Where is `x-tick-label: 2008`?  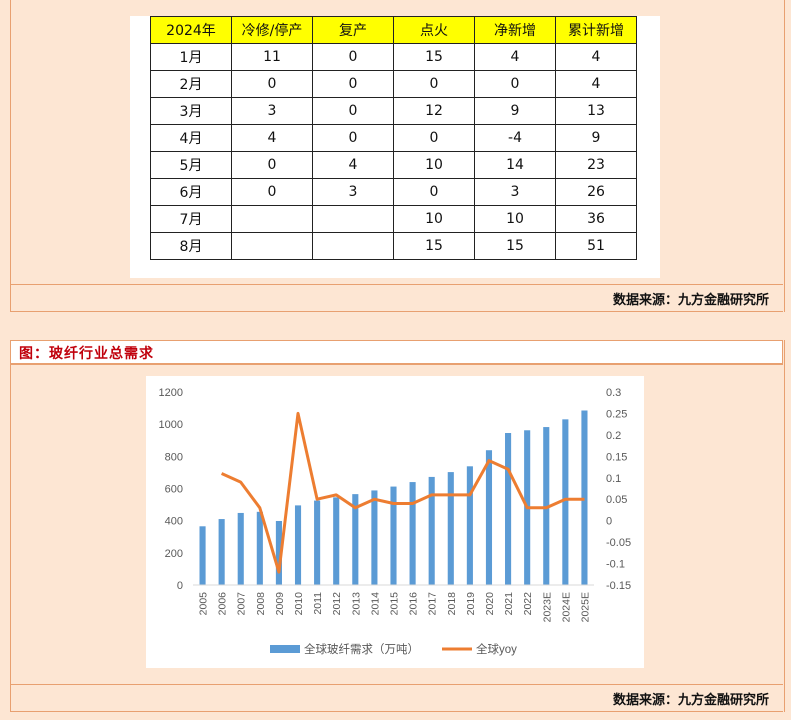
x-tick-label: 2008 is located at coordinates (261, 604).